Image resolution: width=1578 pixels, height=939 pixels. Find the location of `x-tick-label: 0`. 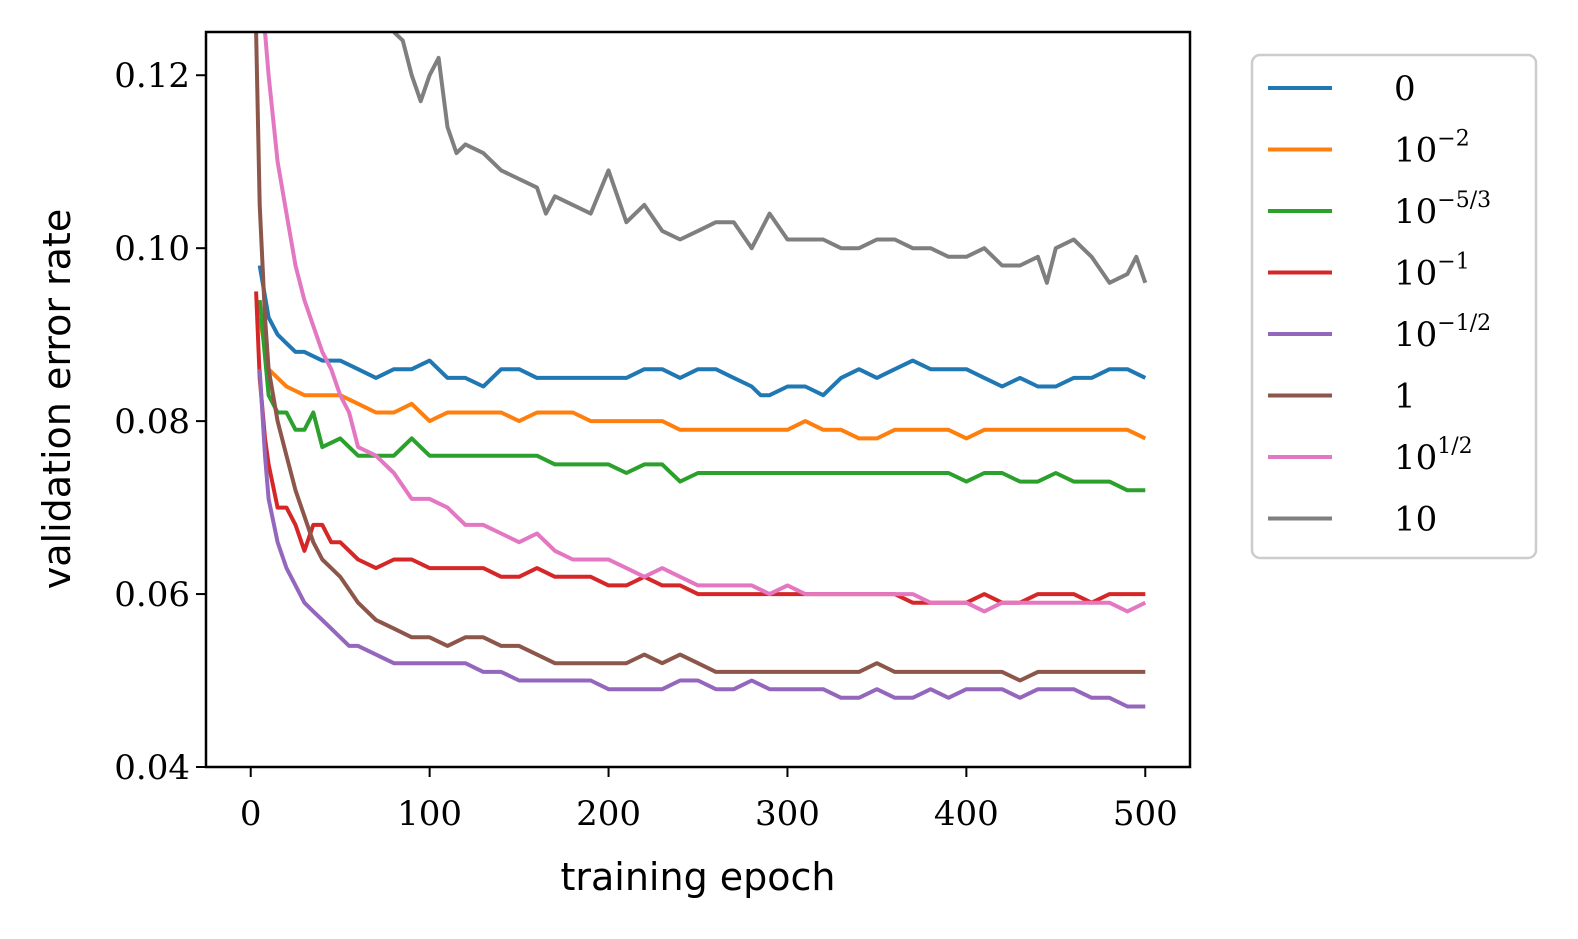

x-tick-label: 0 is located at coordinates (251, 814).